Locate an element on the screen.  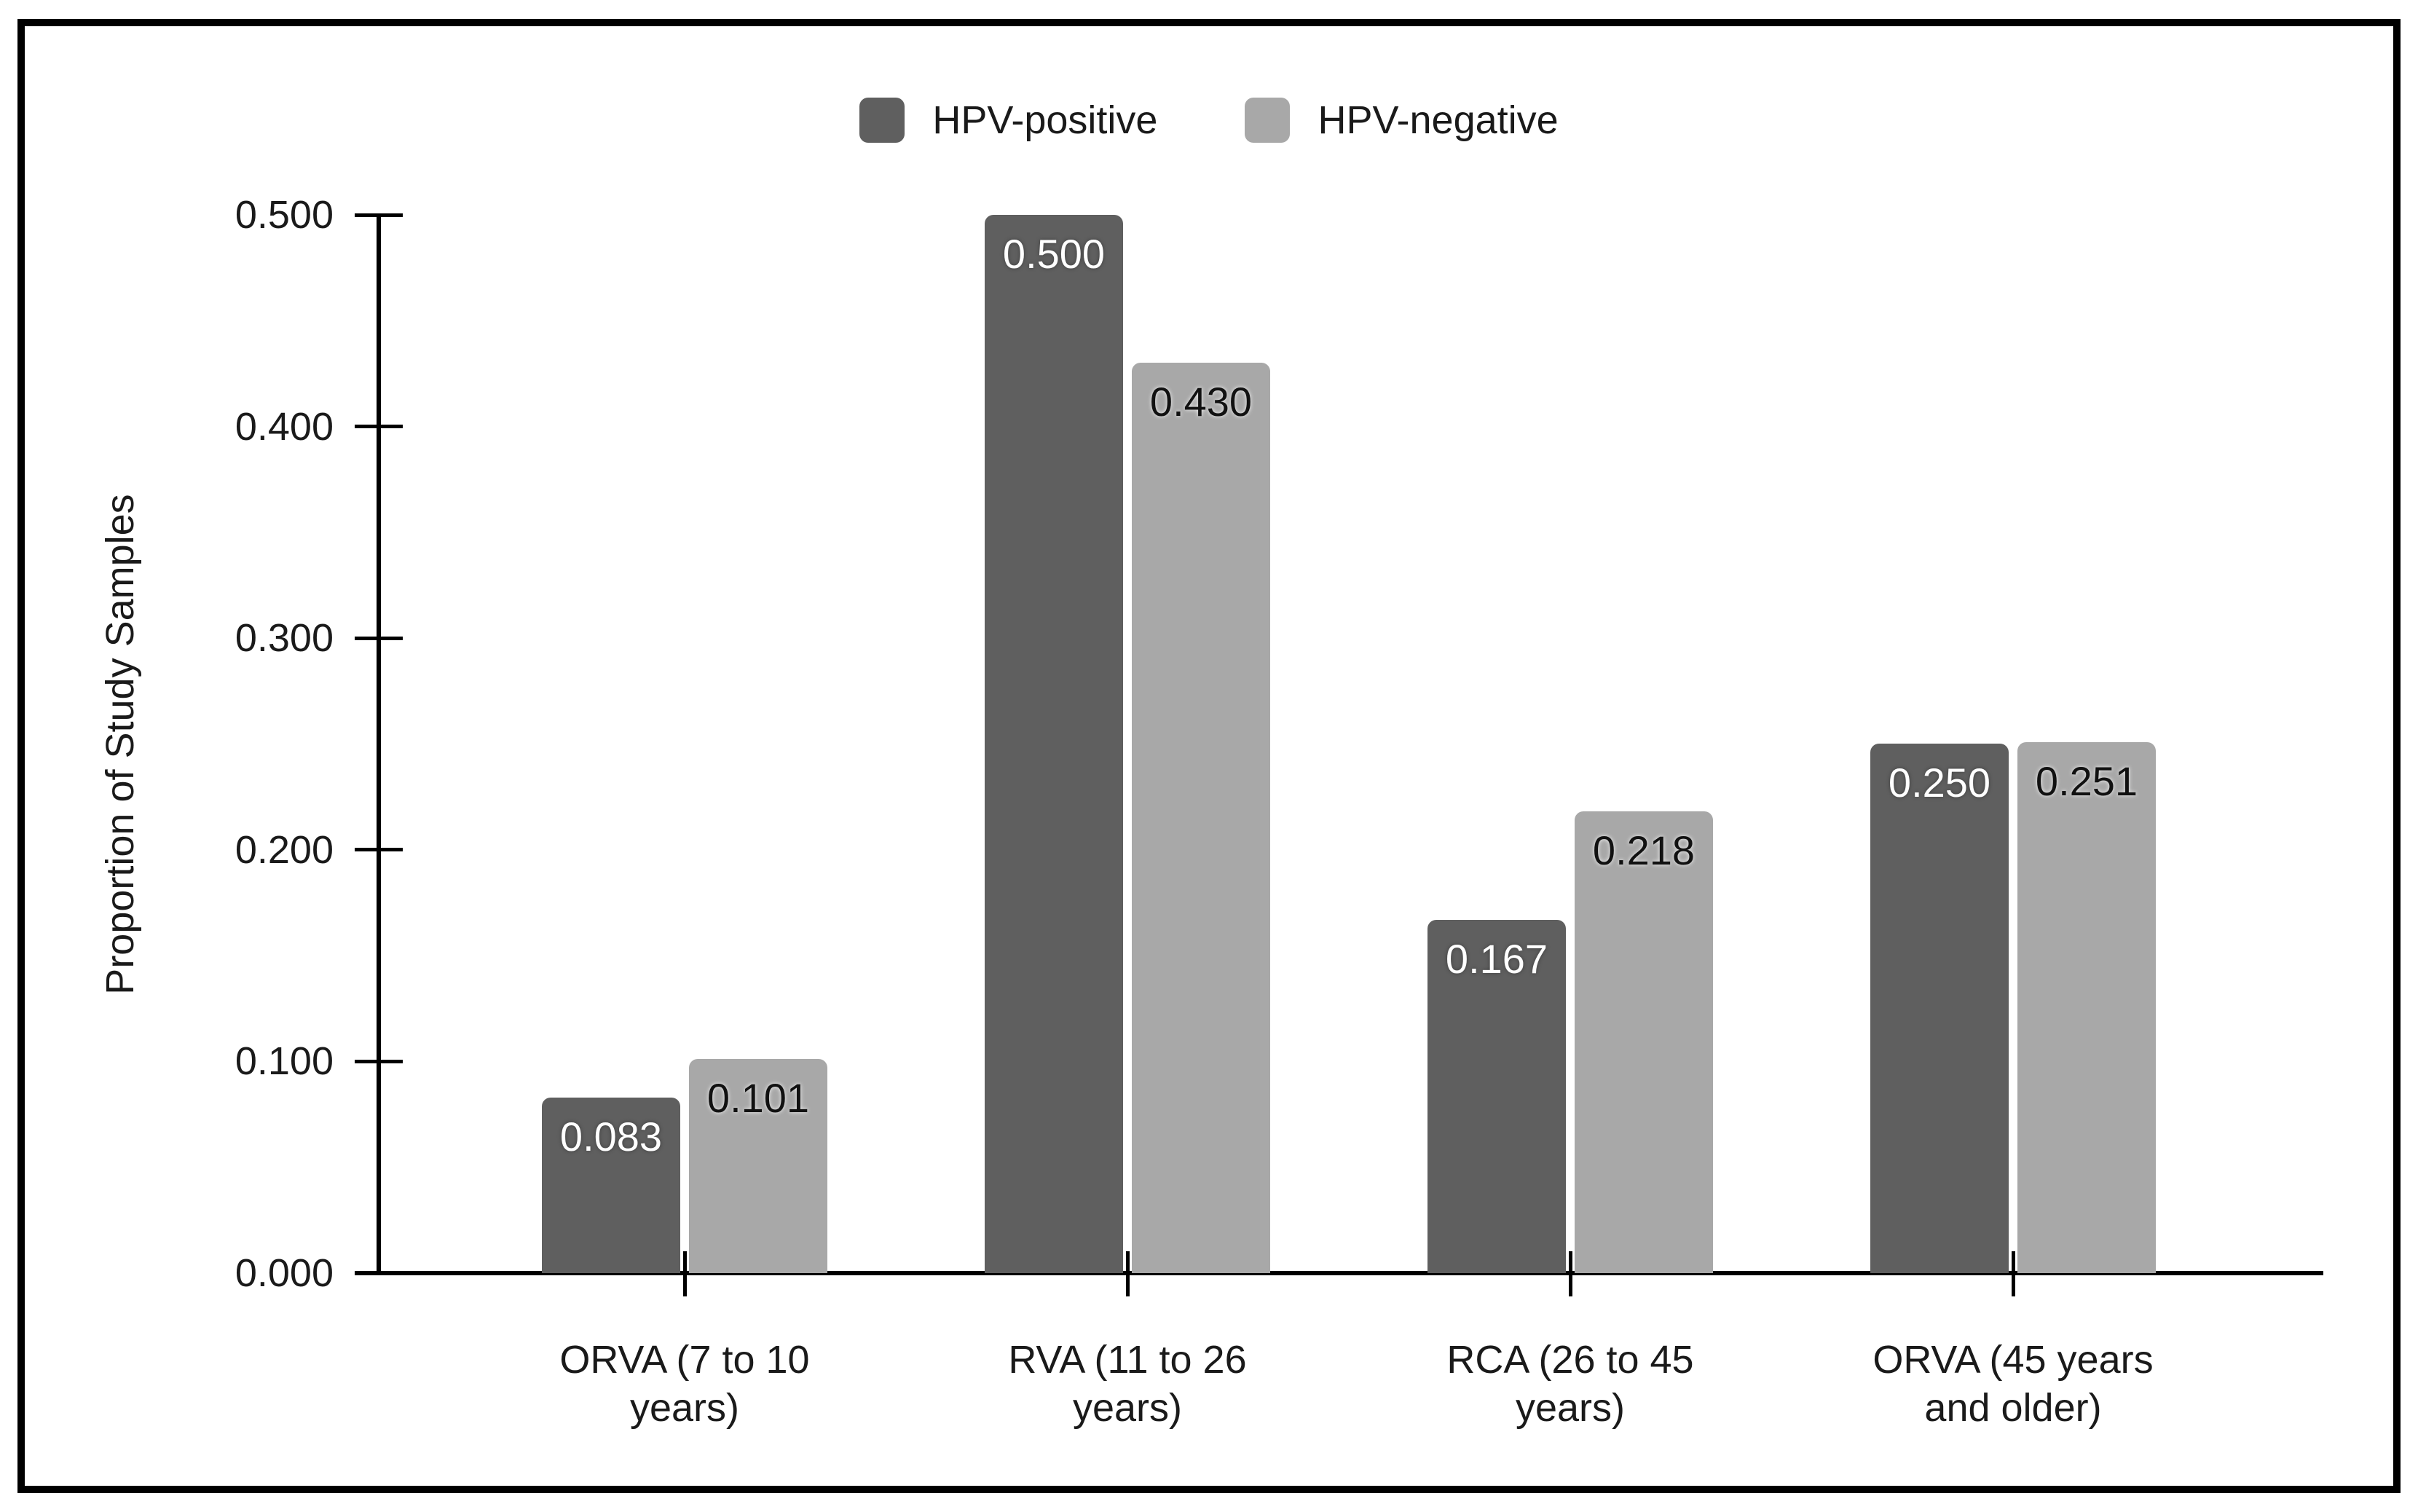
bar-hpv-positive: 0.083 is located at coordinates (611, 1185).